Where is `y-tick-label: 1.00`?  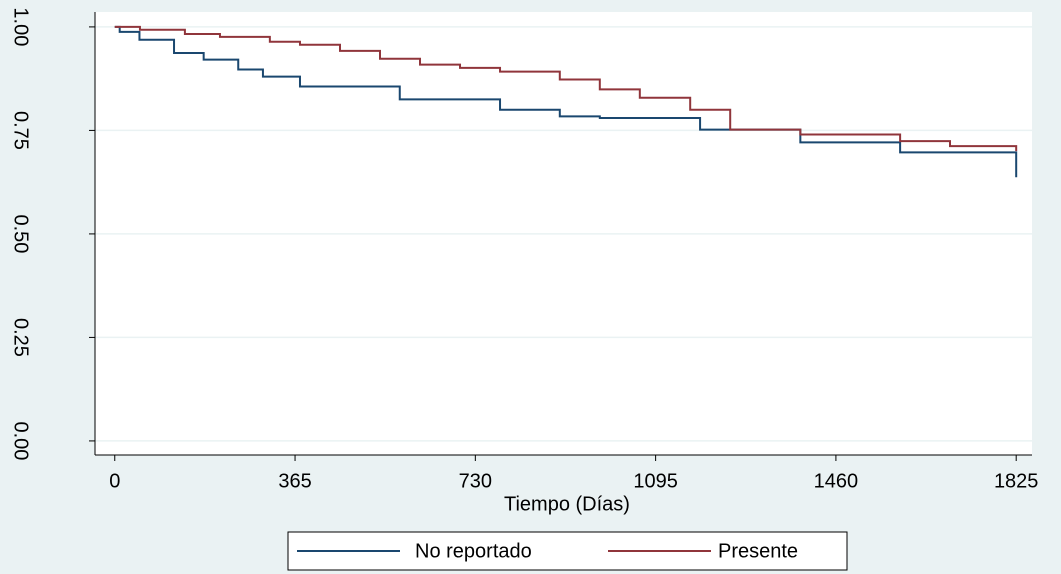 y-tick-label: 1.00 is located at coordinates (21, 26).